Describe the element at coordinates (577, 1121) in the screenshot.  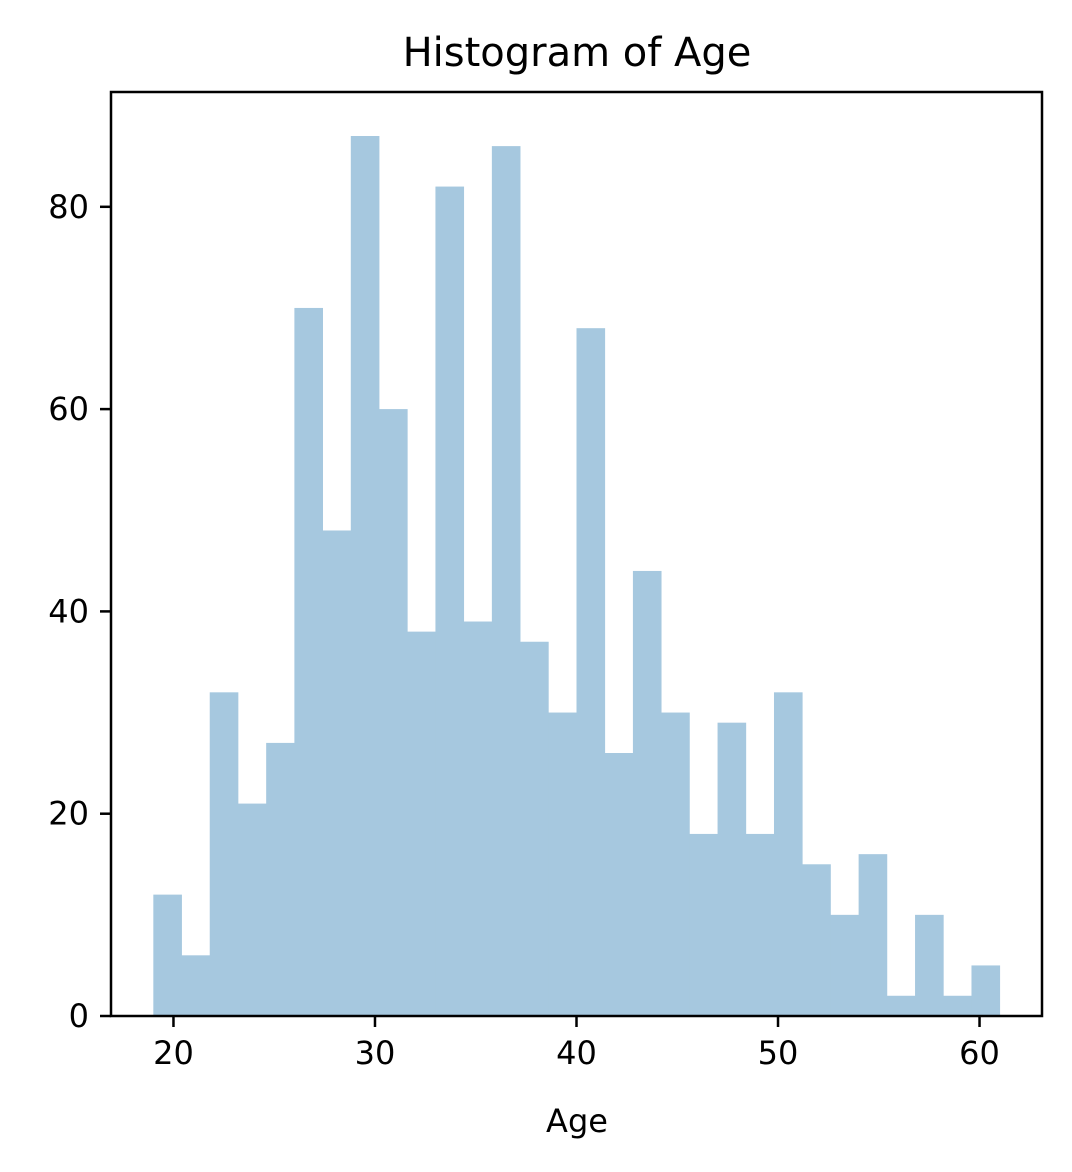
I see `x-axis-label: Age` at that location.